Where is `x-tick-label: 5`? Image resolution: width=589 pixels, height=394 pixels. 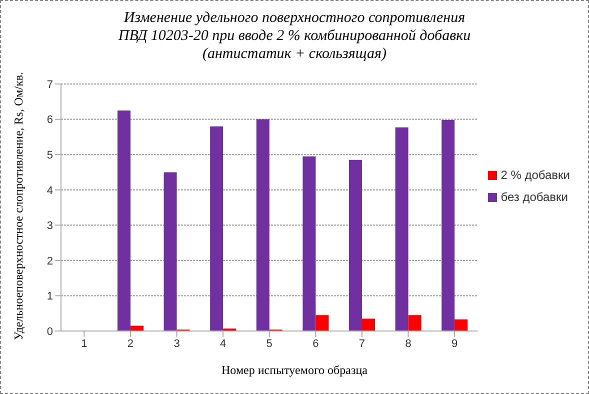 x-tick-label: 5 is located at coordinates (269, 344).